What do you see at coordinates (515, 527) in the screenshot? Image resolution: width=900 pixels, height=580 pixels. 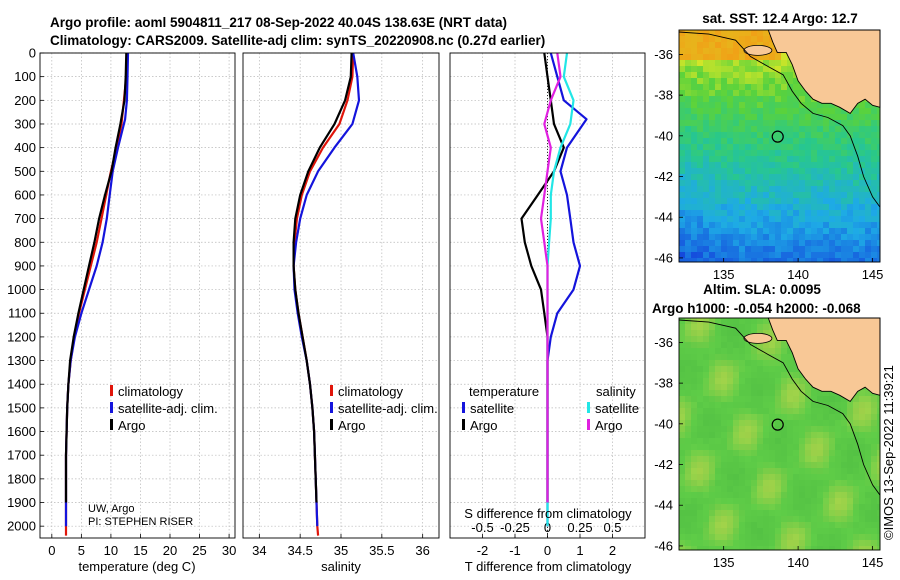 I see `s-tick-label: -0.25` at bounding box center [515, 527].